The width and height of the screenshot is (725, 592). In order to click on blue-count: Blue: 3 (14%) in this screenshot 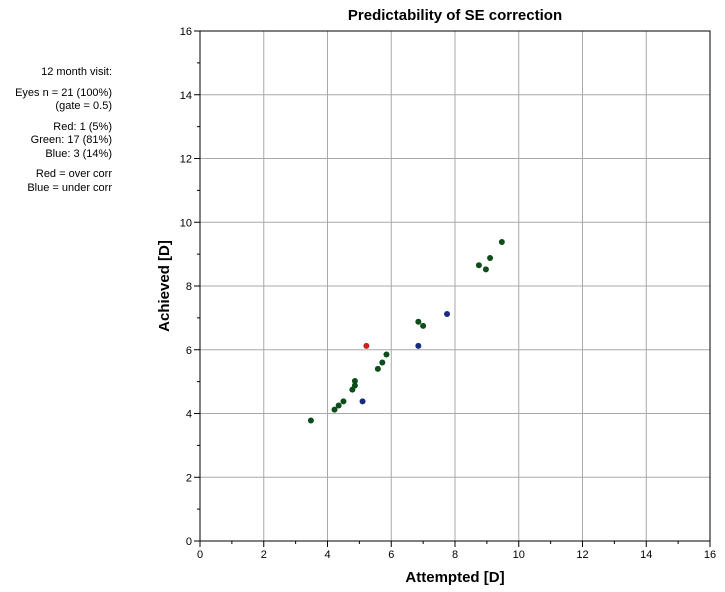, I will do `click(78, 153)`.